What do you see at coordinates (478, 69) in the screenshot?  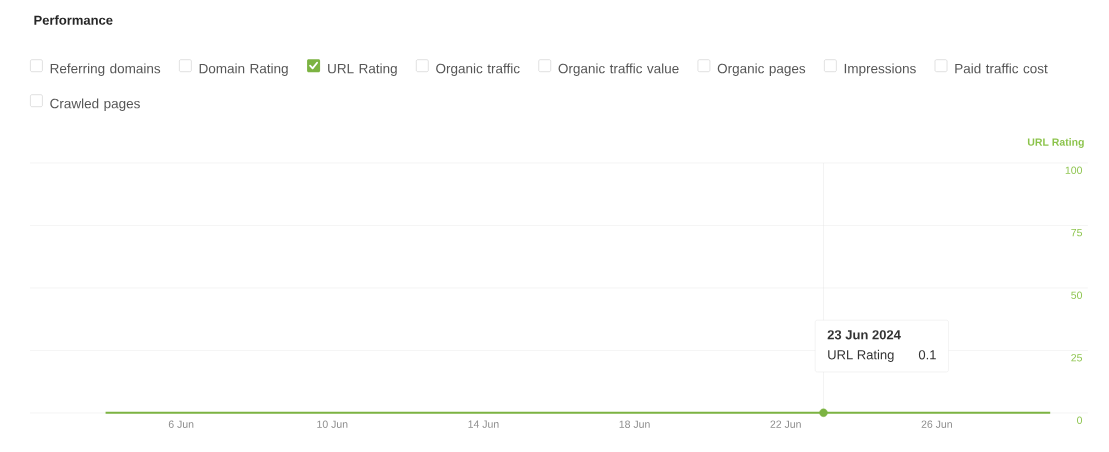 I see `text: Organic traffic` at bounding box center [478, 69].